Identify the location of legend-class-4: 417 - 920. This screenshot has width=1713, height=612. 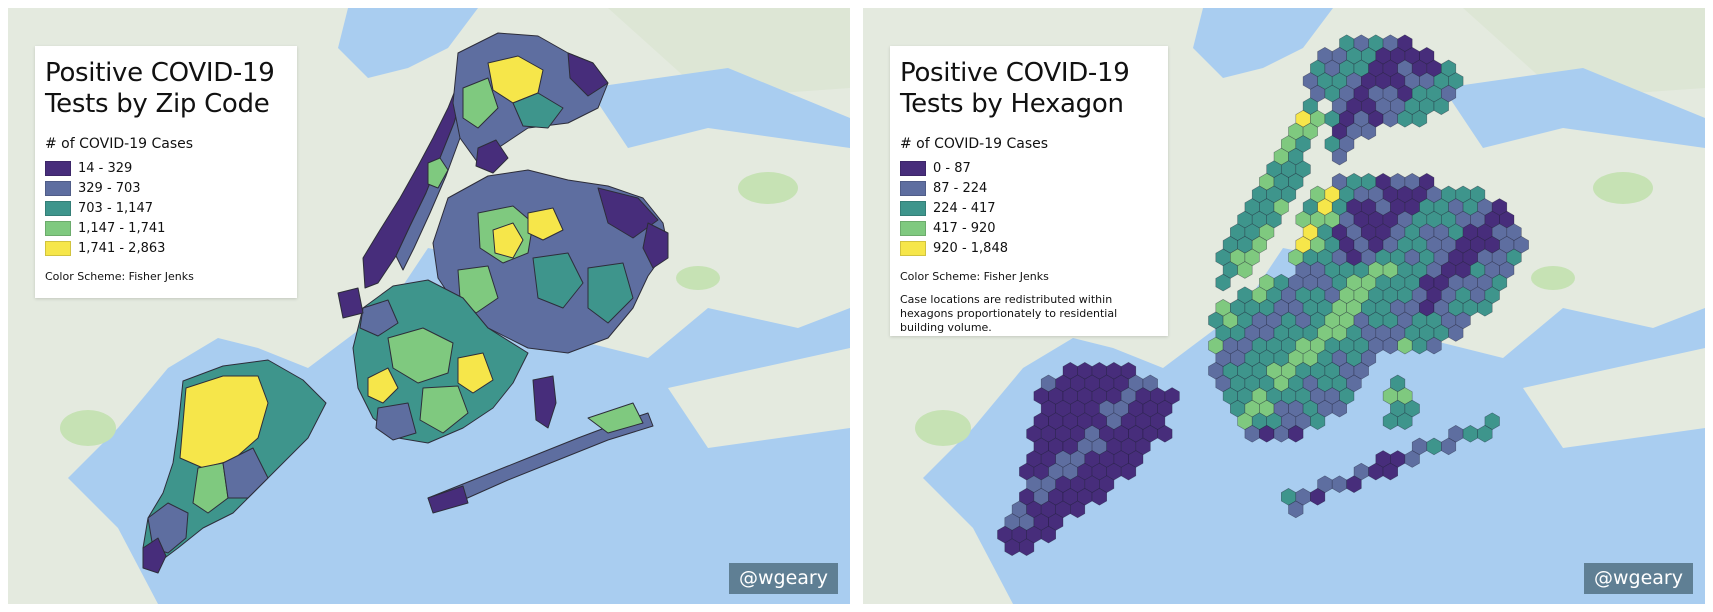
(1029, 228).